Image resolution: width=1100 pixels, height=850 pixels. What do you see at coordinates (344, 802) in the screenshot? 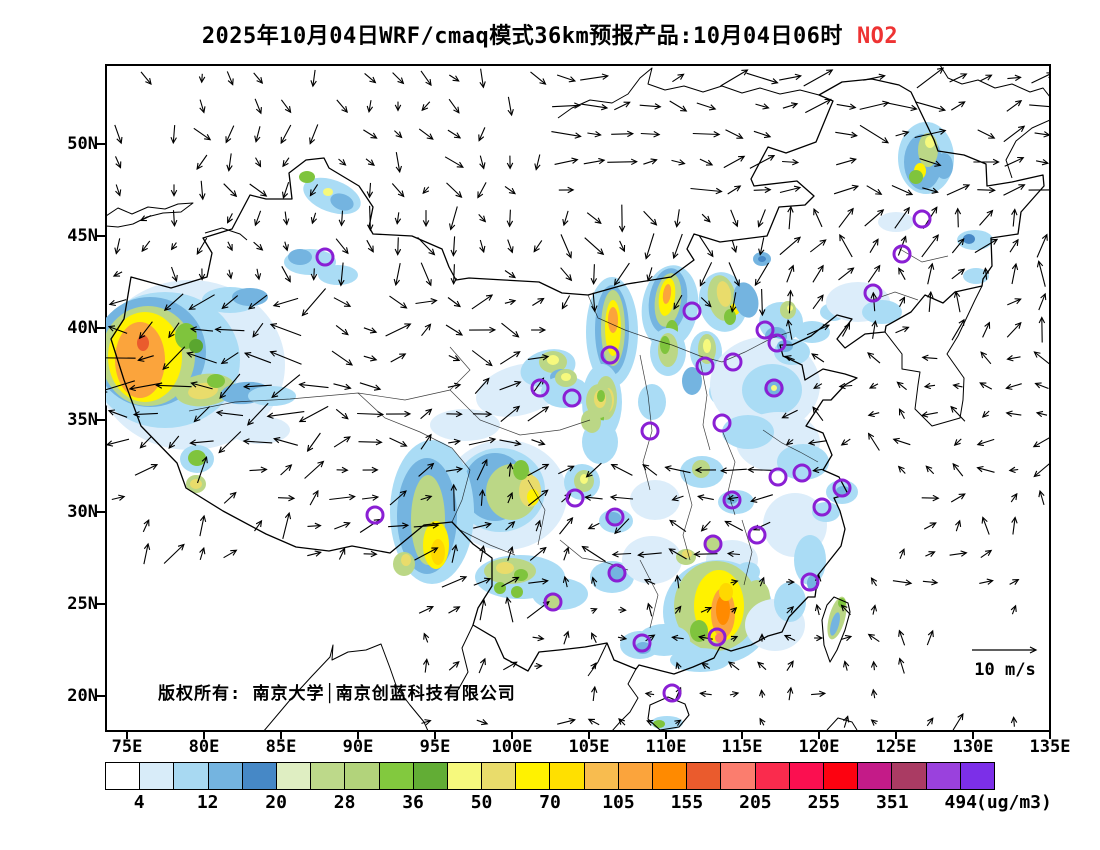
I see `colorbar-tick-label: 28` at bounding box center [344, 802].